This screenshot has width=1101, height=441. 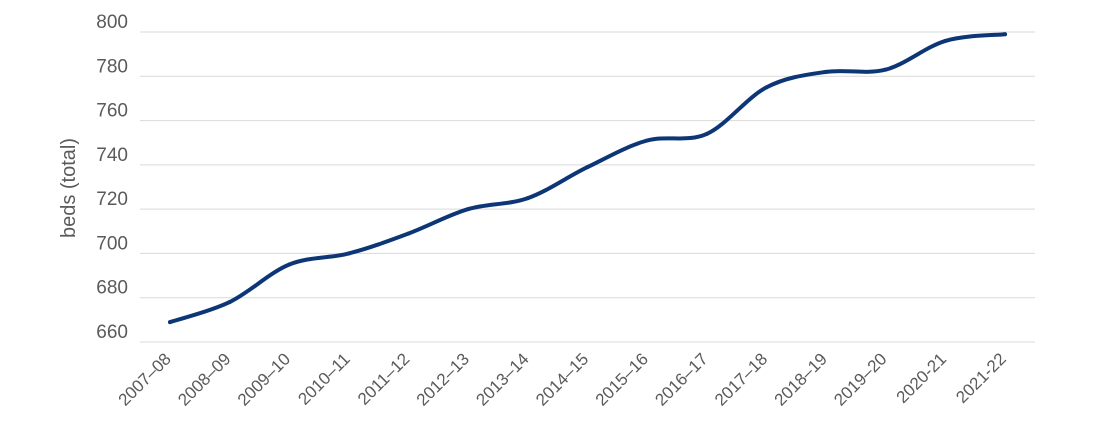 I want to click on y-tick-label: 780, so click(x=112, y=66).